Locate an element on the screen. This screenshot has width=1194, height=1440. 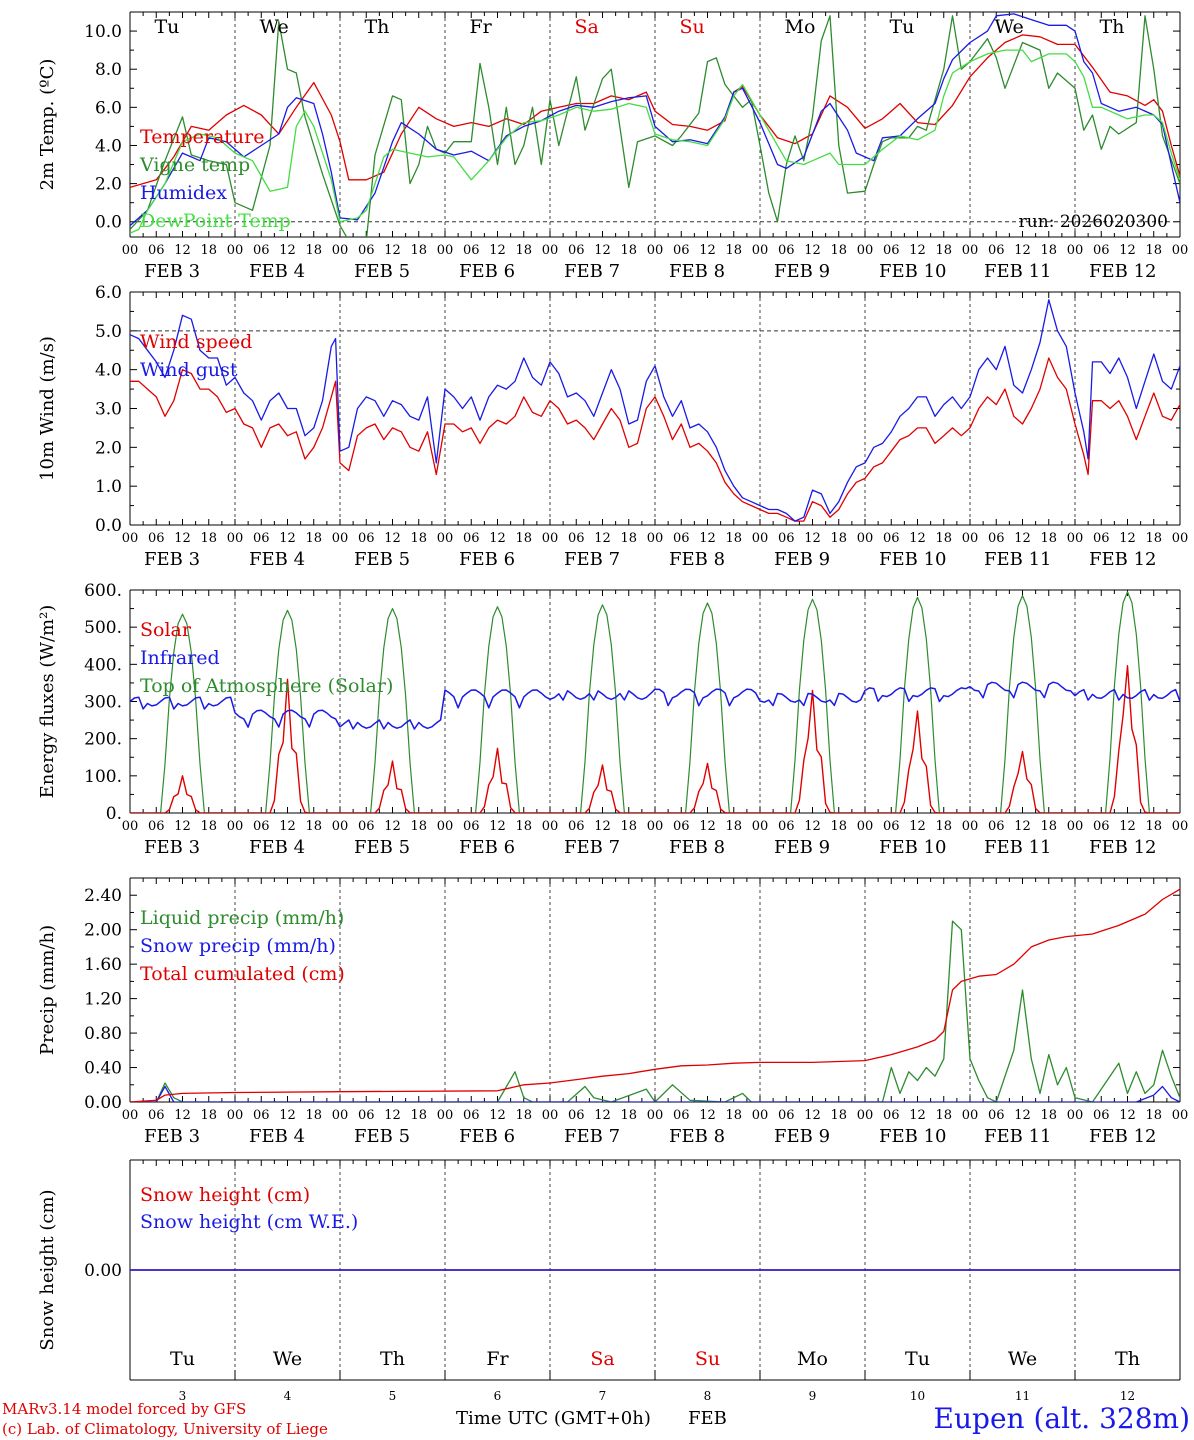
vigne-temp-line is located at coordinates (655, 126).